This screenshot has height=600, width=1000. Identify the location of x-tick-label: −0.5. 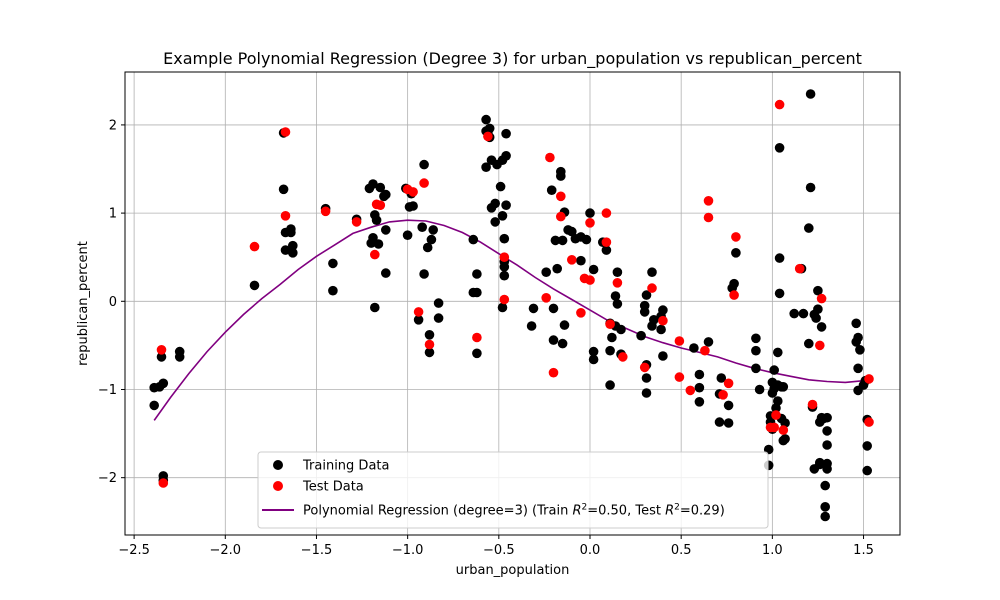
(499, 550).